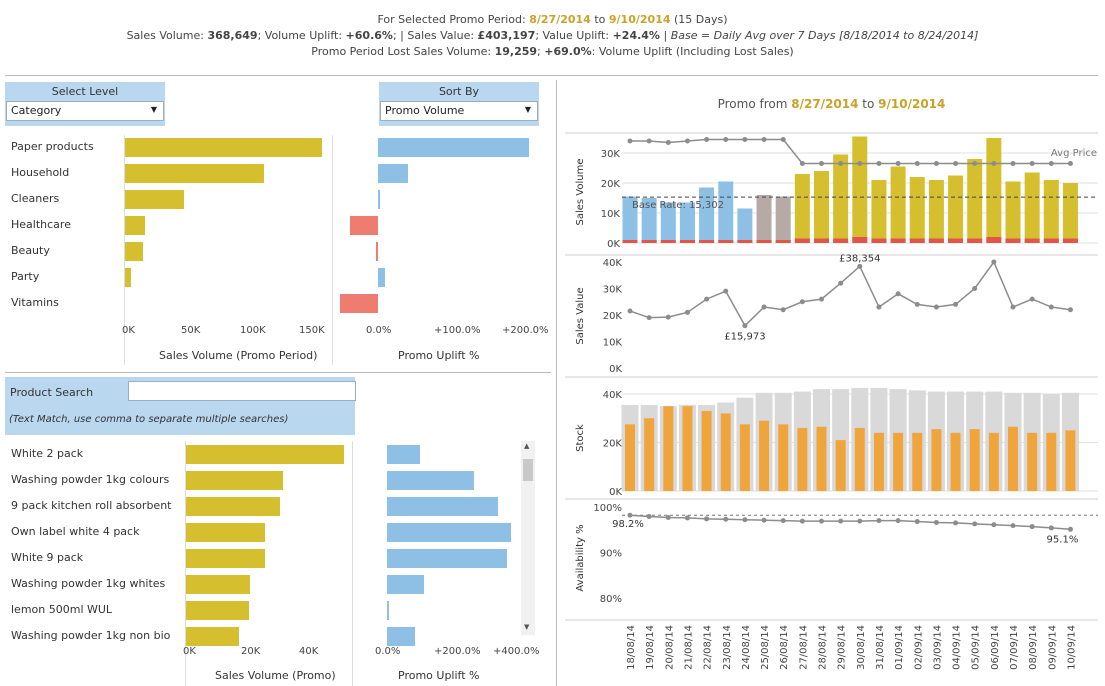 This screenshot has height=686, width=1105. I want to click on product-row-label: 9 pack kitchen roll absorbent, so click(91, 505).